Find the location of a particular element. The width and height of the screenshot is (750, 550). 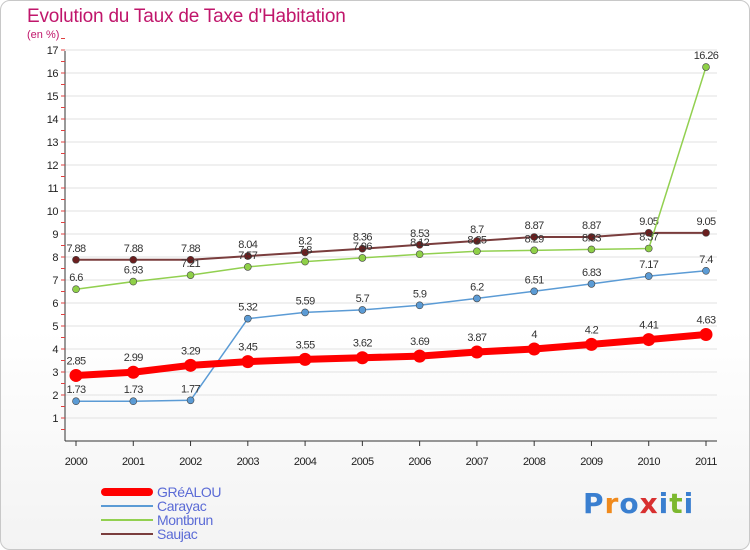

data-label-montbrun: 6.6 is located at coordinates (76, 278).